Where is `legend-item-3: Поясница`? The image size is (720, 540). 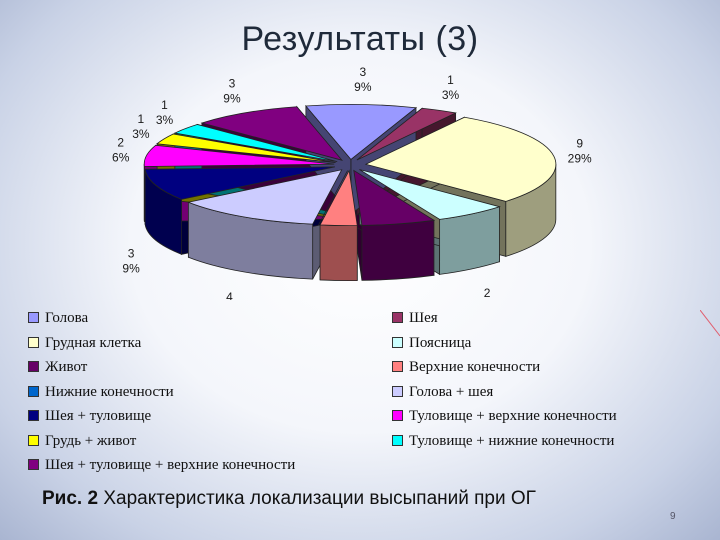 legend-item-3: Поясница is located at coordinates (431, 343).